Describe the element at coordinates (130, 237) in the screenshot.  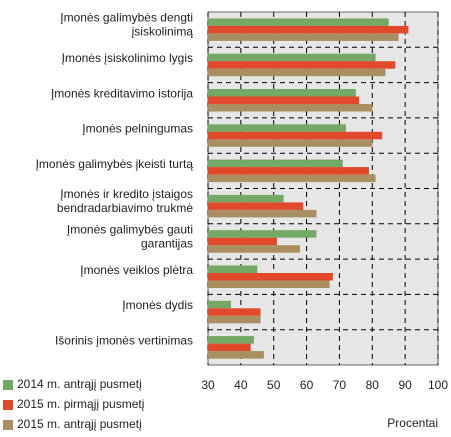
I see `category-label: Įmonės galimybės gauti garantijas` at that location.